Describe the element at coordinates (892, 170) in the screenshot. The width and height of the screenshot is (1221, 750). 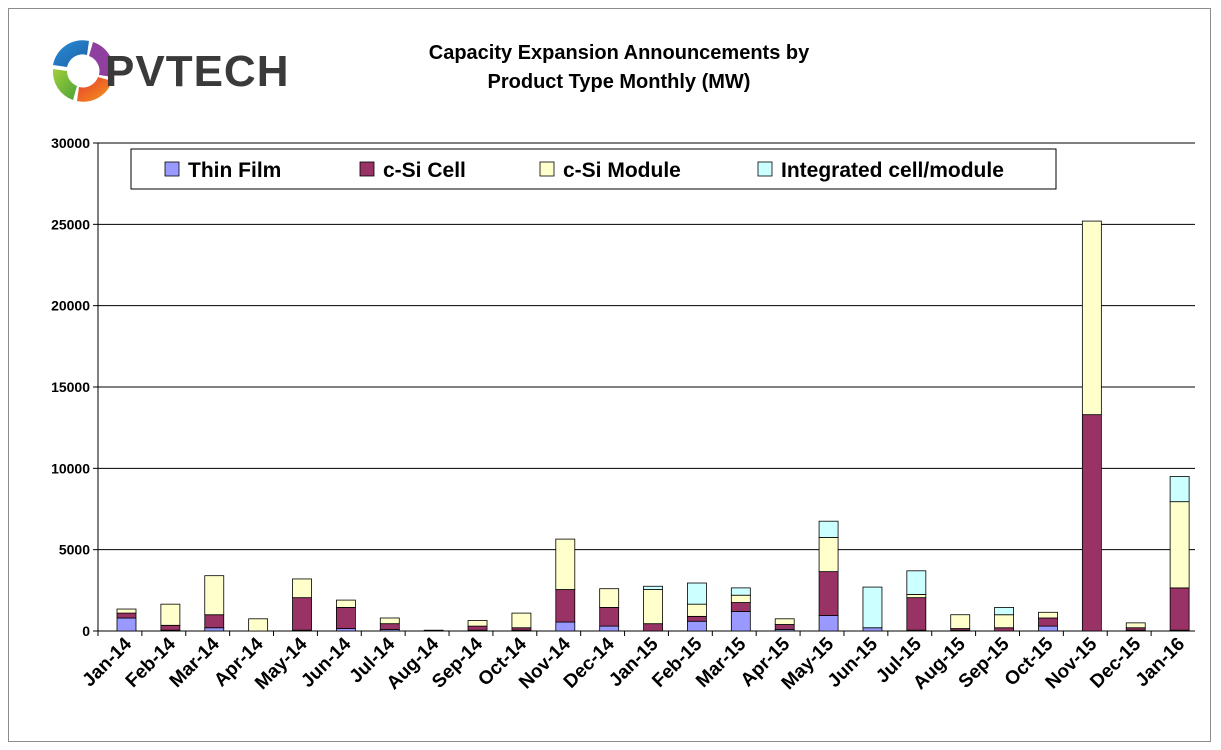
I see `legend-label: Integrated cell/module` at that location.